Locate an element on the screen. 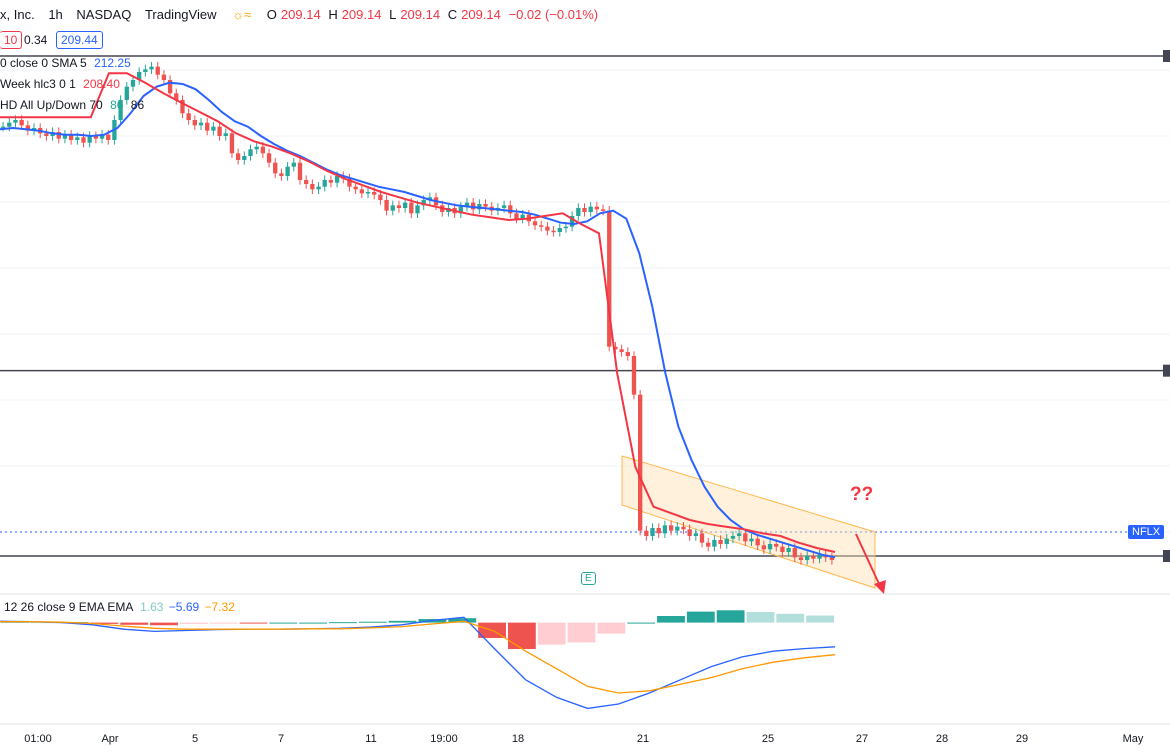 This screenshot has height=752, width=1170. hlc-label: Week hlc3 0 1 is located at coordinates (38, 84).